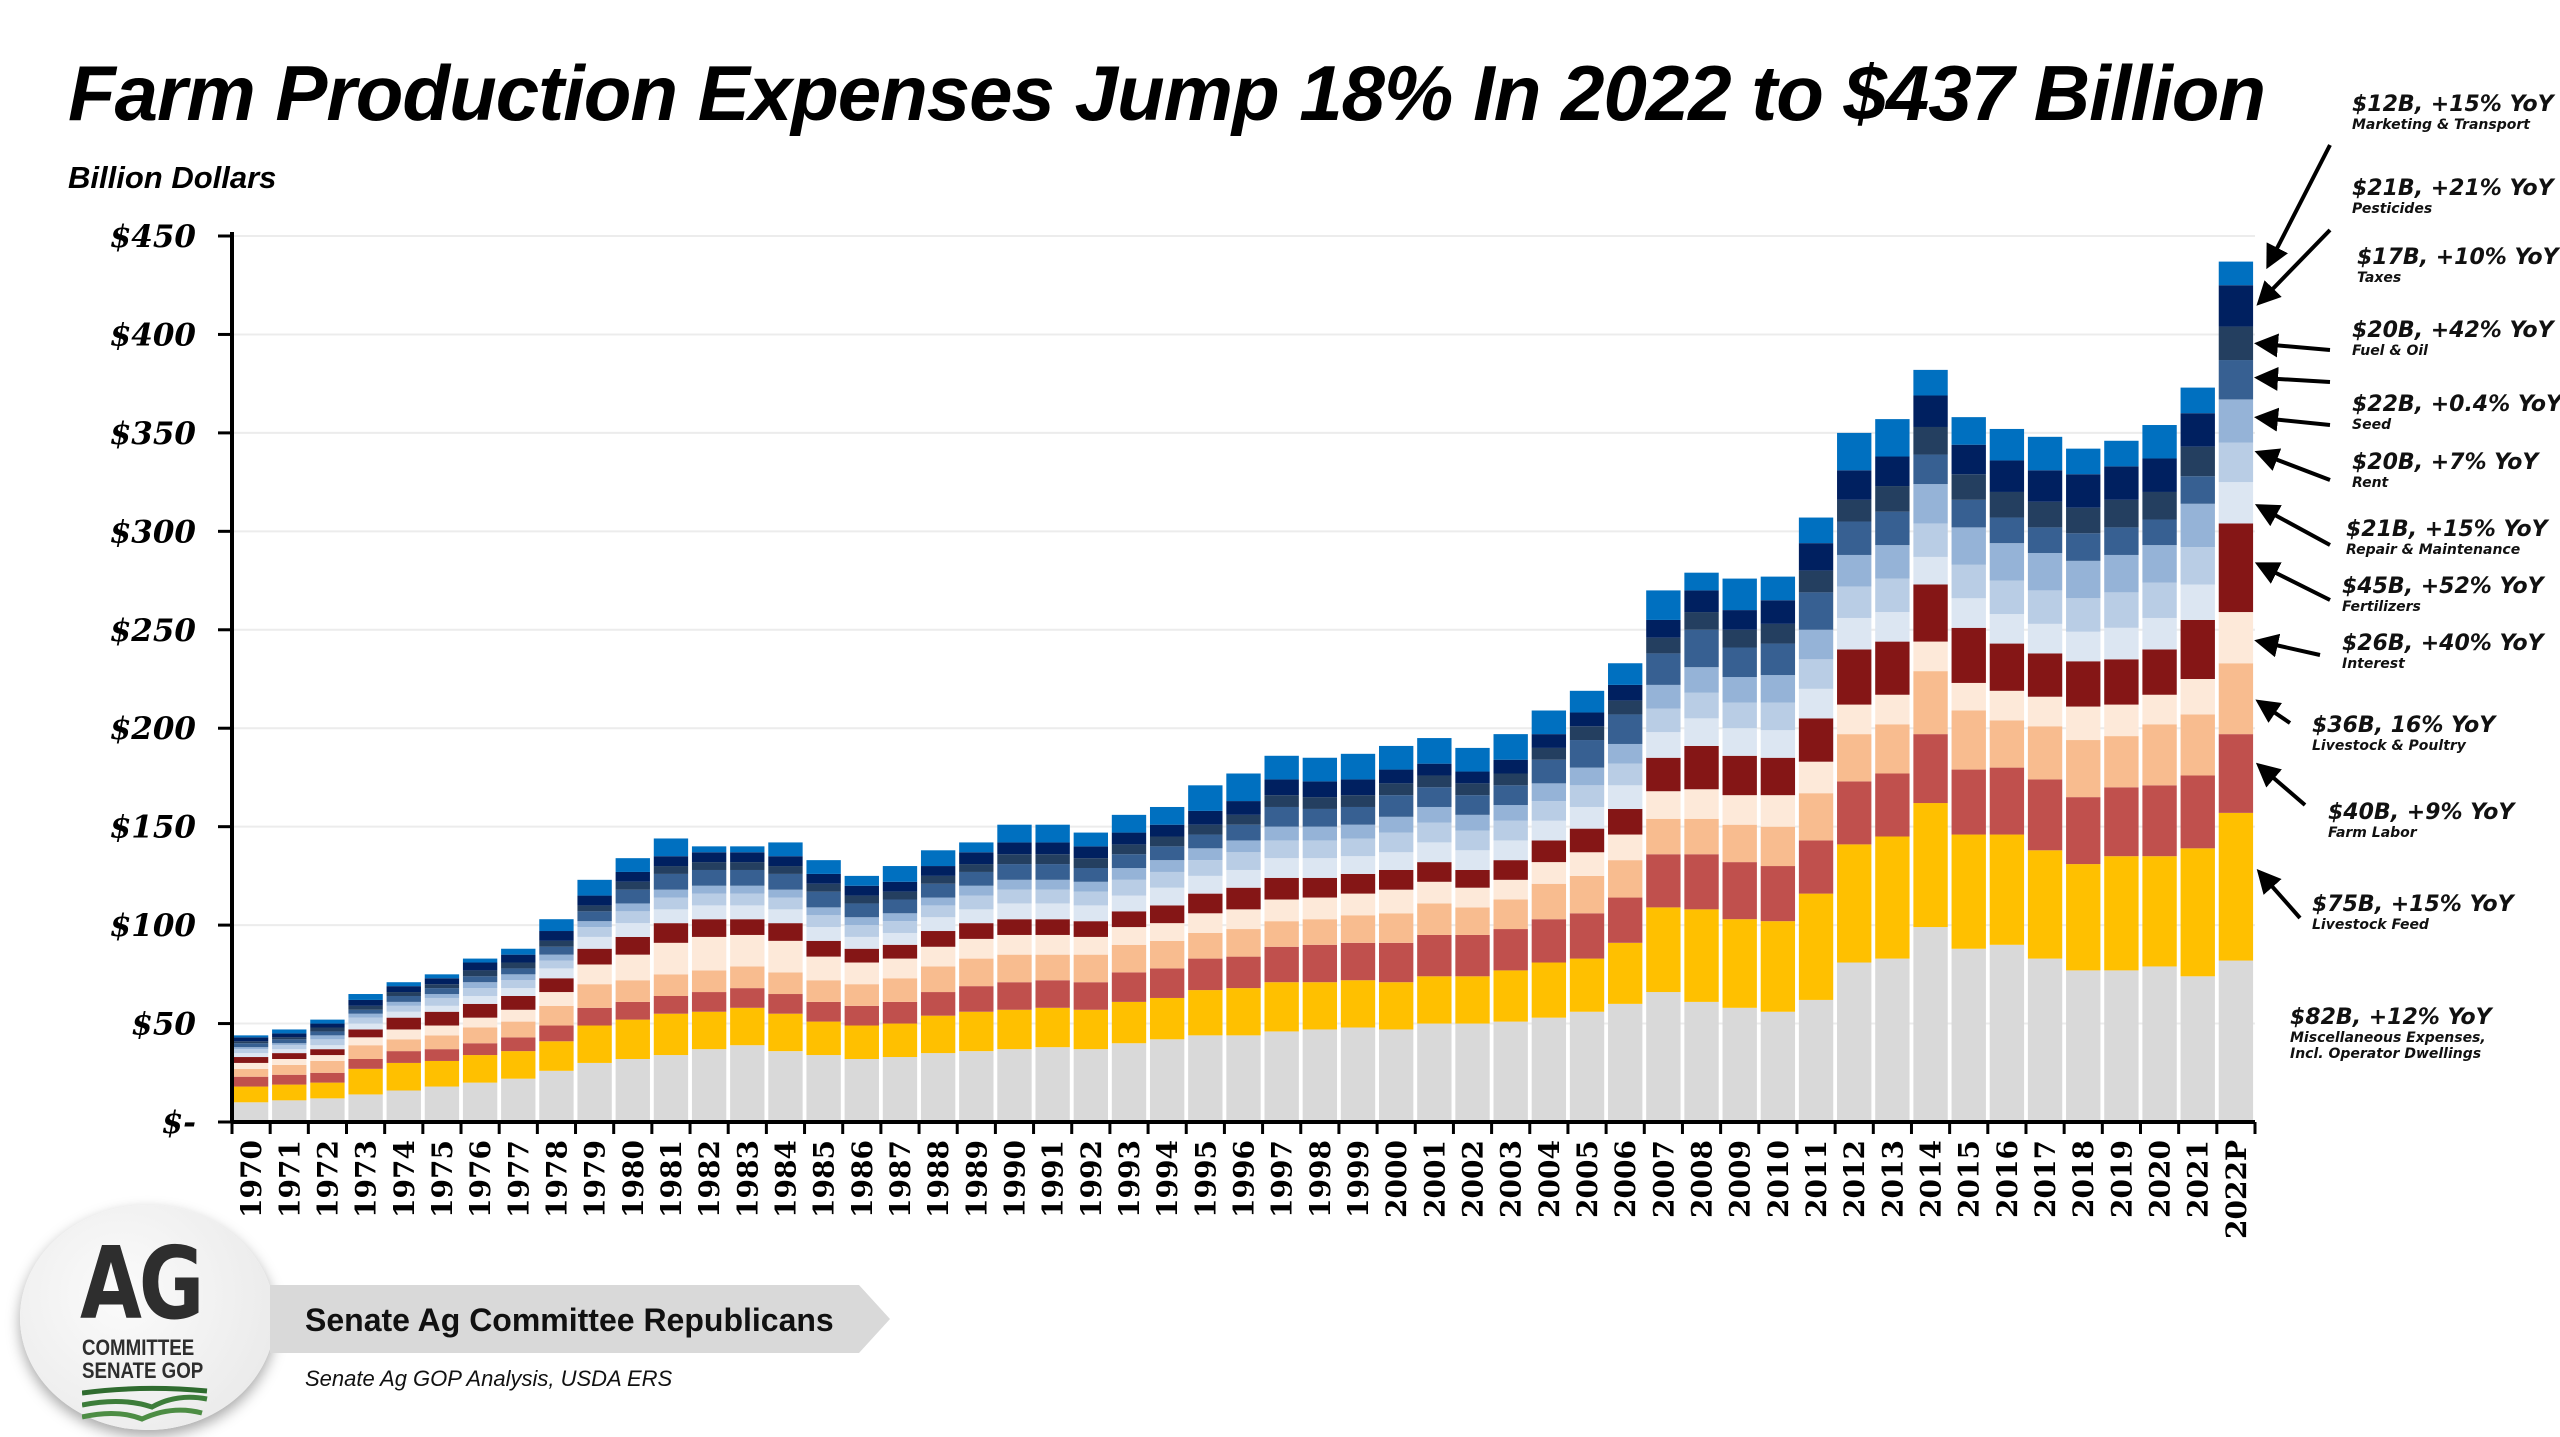  What do you see at coordinates (938, 986) in the screenshot?
I see `bar-1988` at bounding box center [938, 986].